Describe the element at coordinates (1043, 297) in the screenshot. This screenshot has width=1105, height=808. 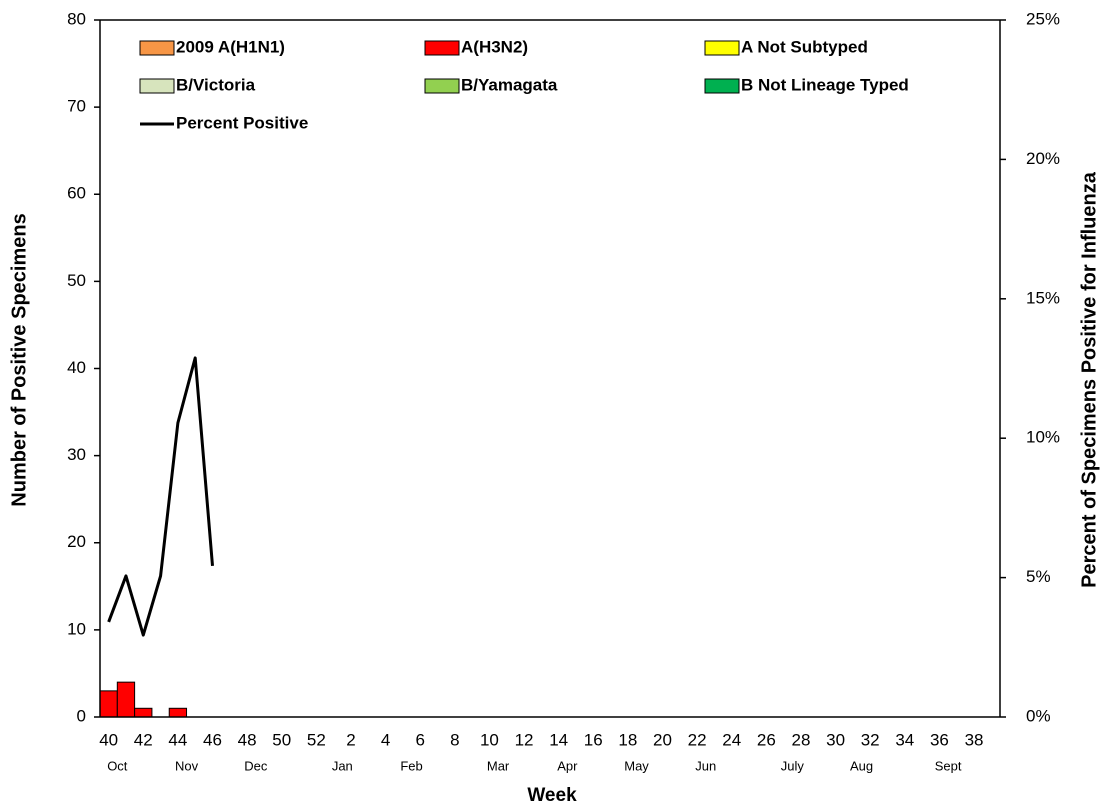
I see `y2-tick-label: 15%` at that location.